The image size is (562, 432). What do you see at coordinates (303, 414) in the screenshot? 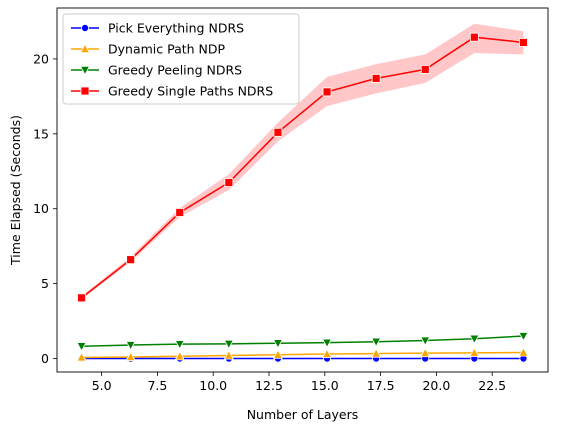
I see `x-axis-label: Number of Layers` at bounding box center [303, 414].